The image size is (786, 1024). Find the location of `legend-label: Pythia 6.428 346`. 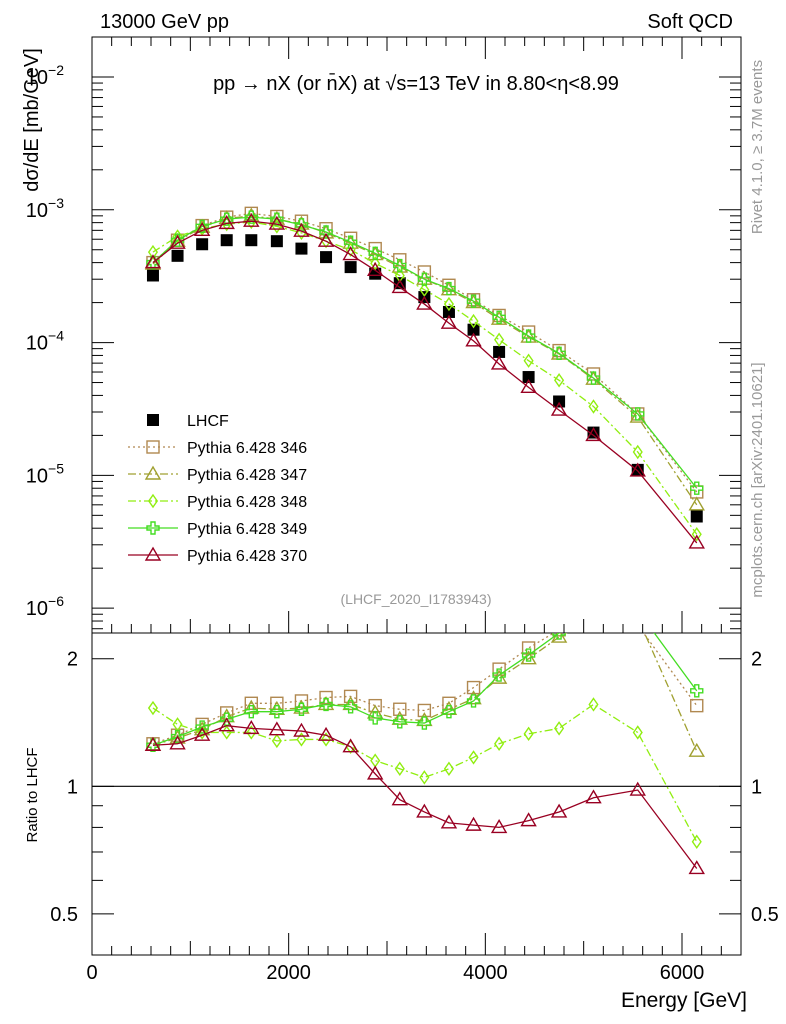

legend-label: Pythia 6.428 346 is located at coordinates (247, 448).